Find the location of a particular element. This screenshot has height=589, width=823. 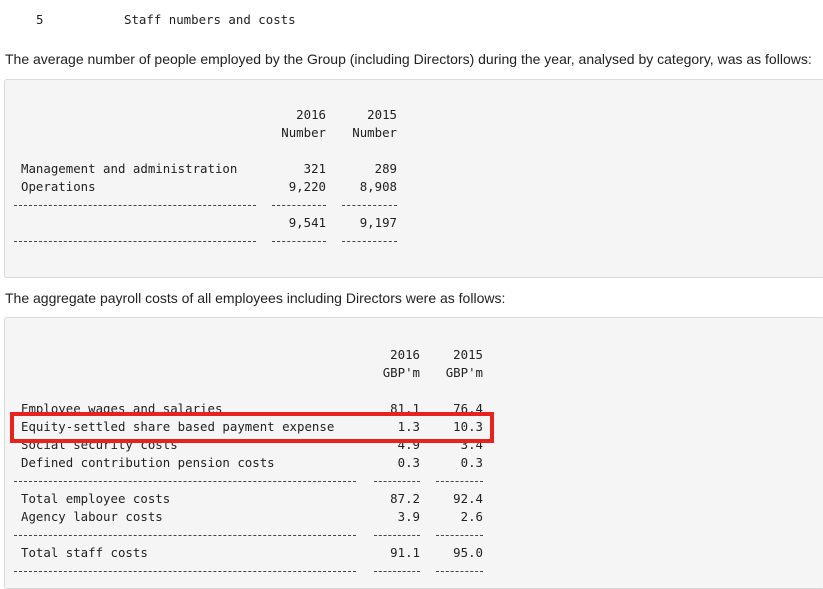

row-label: Management and administration is located at coordinates (129, 168).